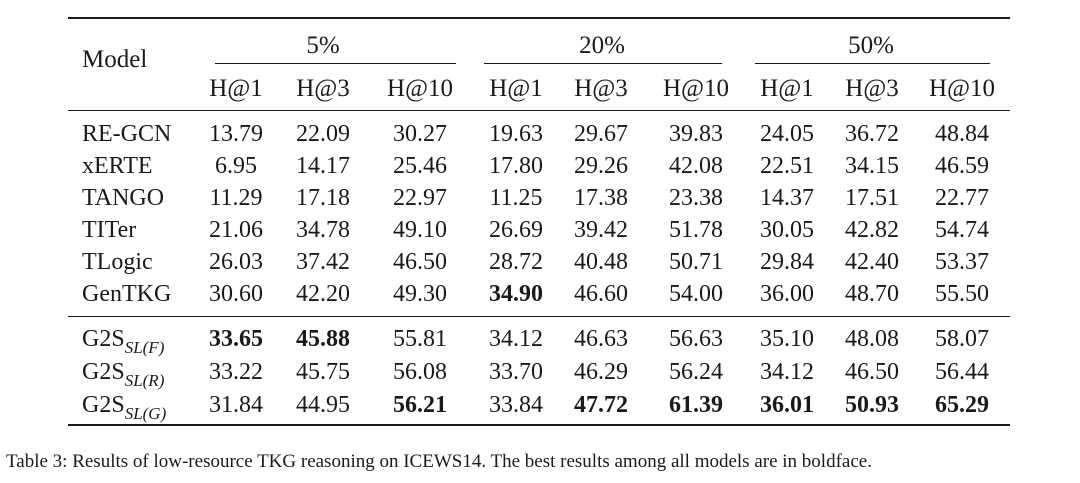  Describe the element at coordinates (787, 230) in the screenshot. I see `table-cell: 30.05` at that location.